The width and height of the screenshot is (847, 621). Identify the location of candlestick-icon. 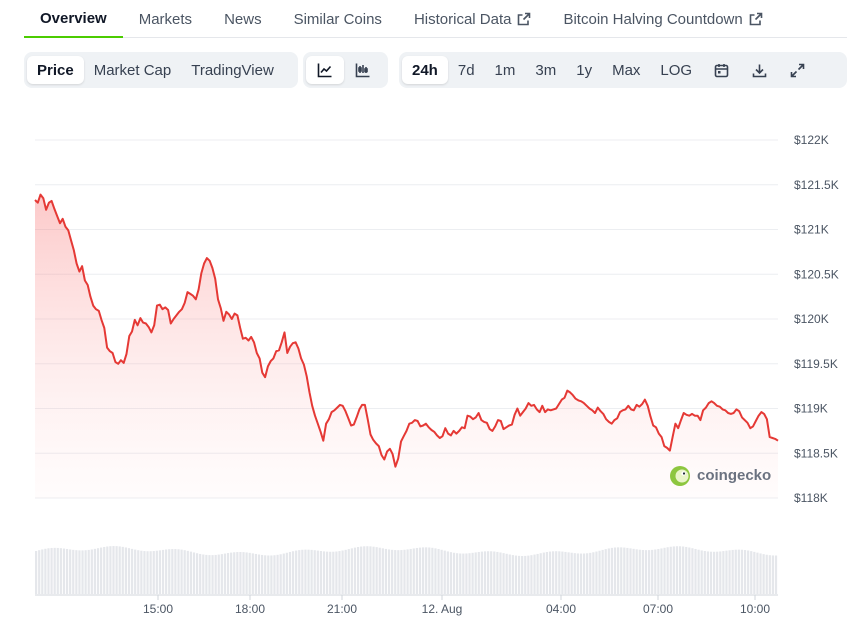
(363, 70).